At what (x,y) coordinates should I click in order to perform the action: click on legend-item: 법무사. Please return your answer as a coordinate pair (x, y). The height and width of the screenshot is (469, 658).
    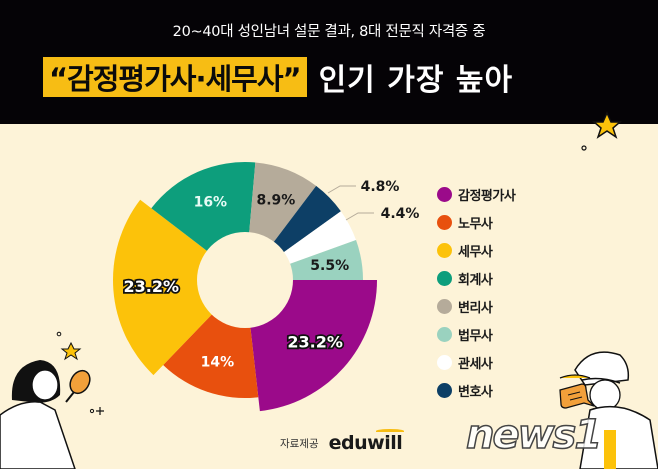
    Looking at the image, I should click on (476, 334).